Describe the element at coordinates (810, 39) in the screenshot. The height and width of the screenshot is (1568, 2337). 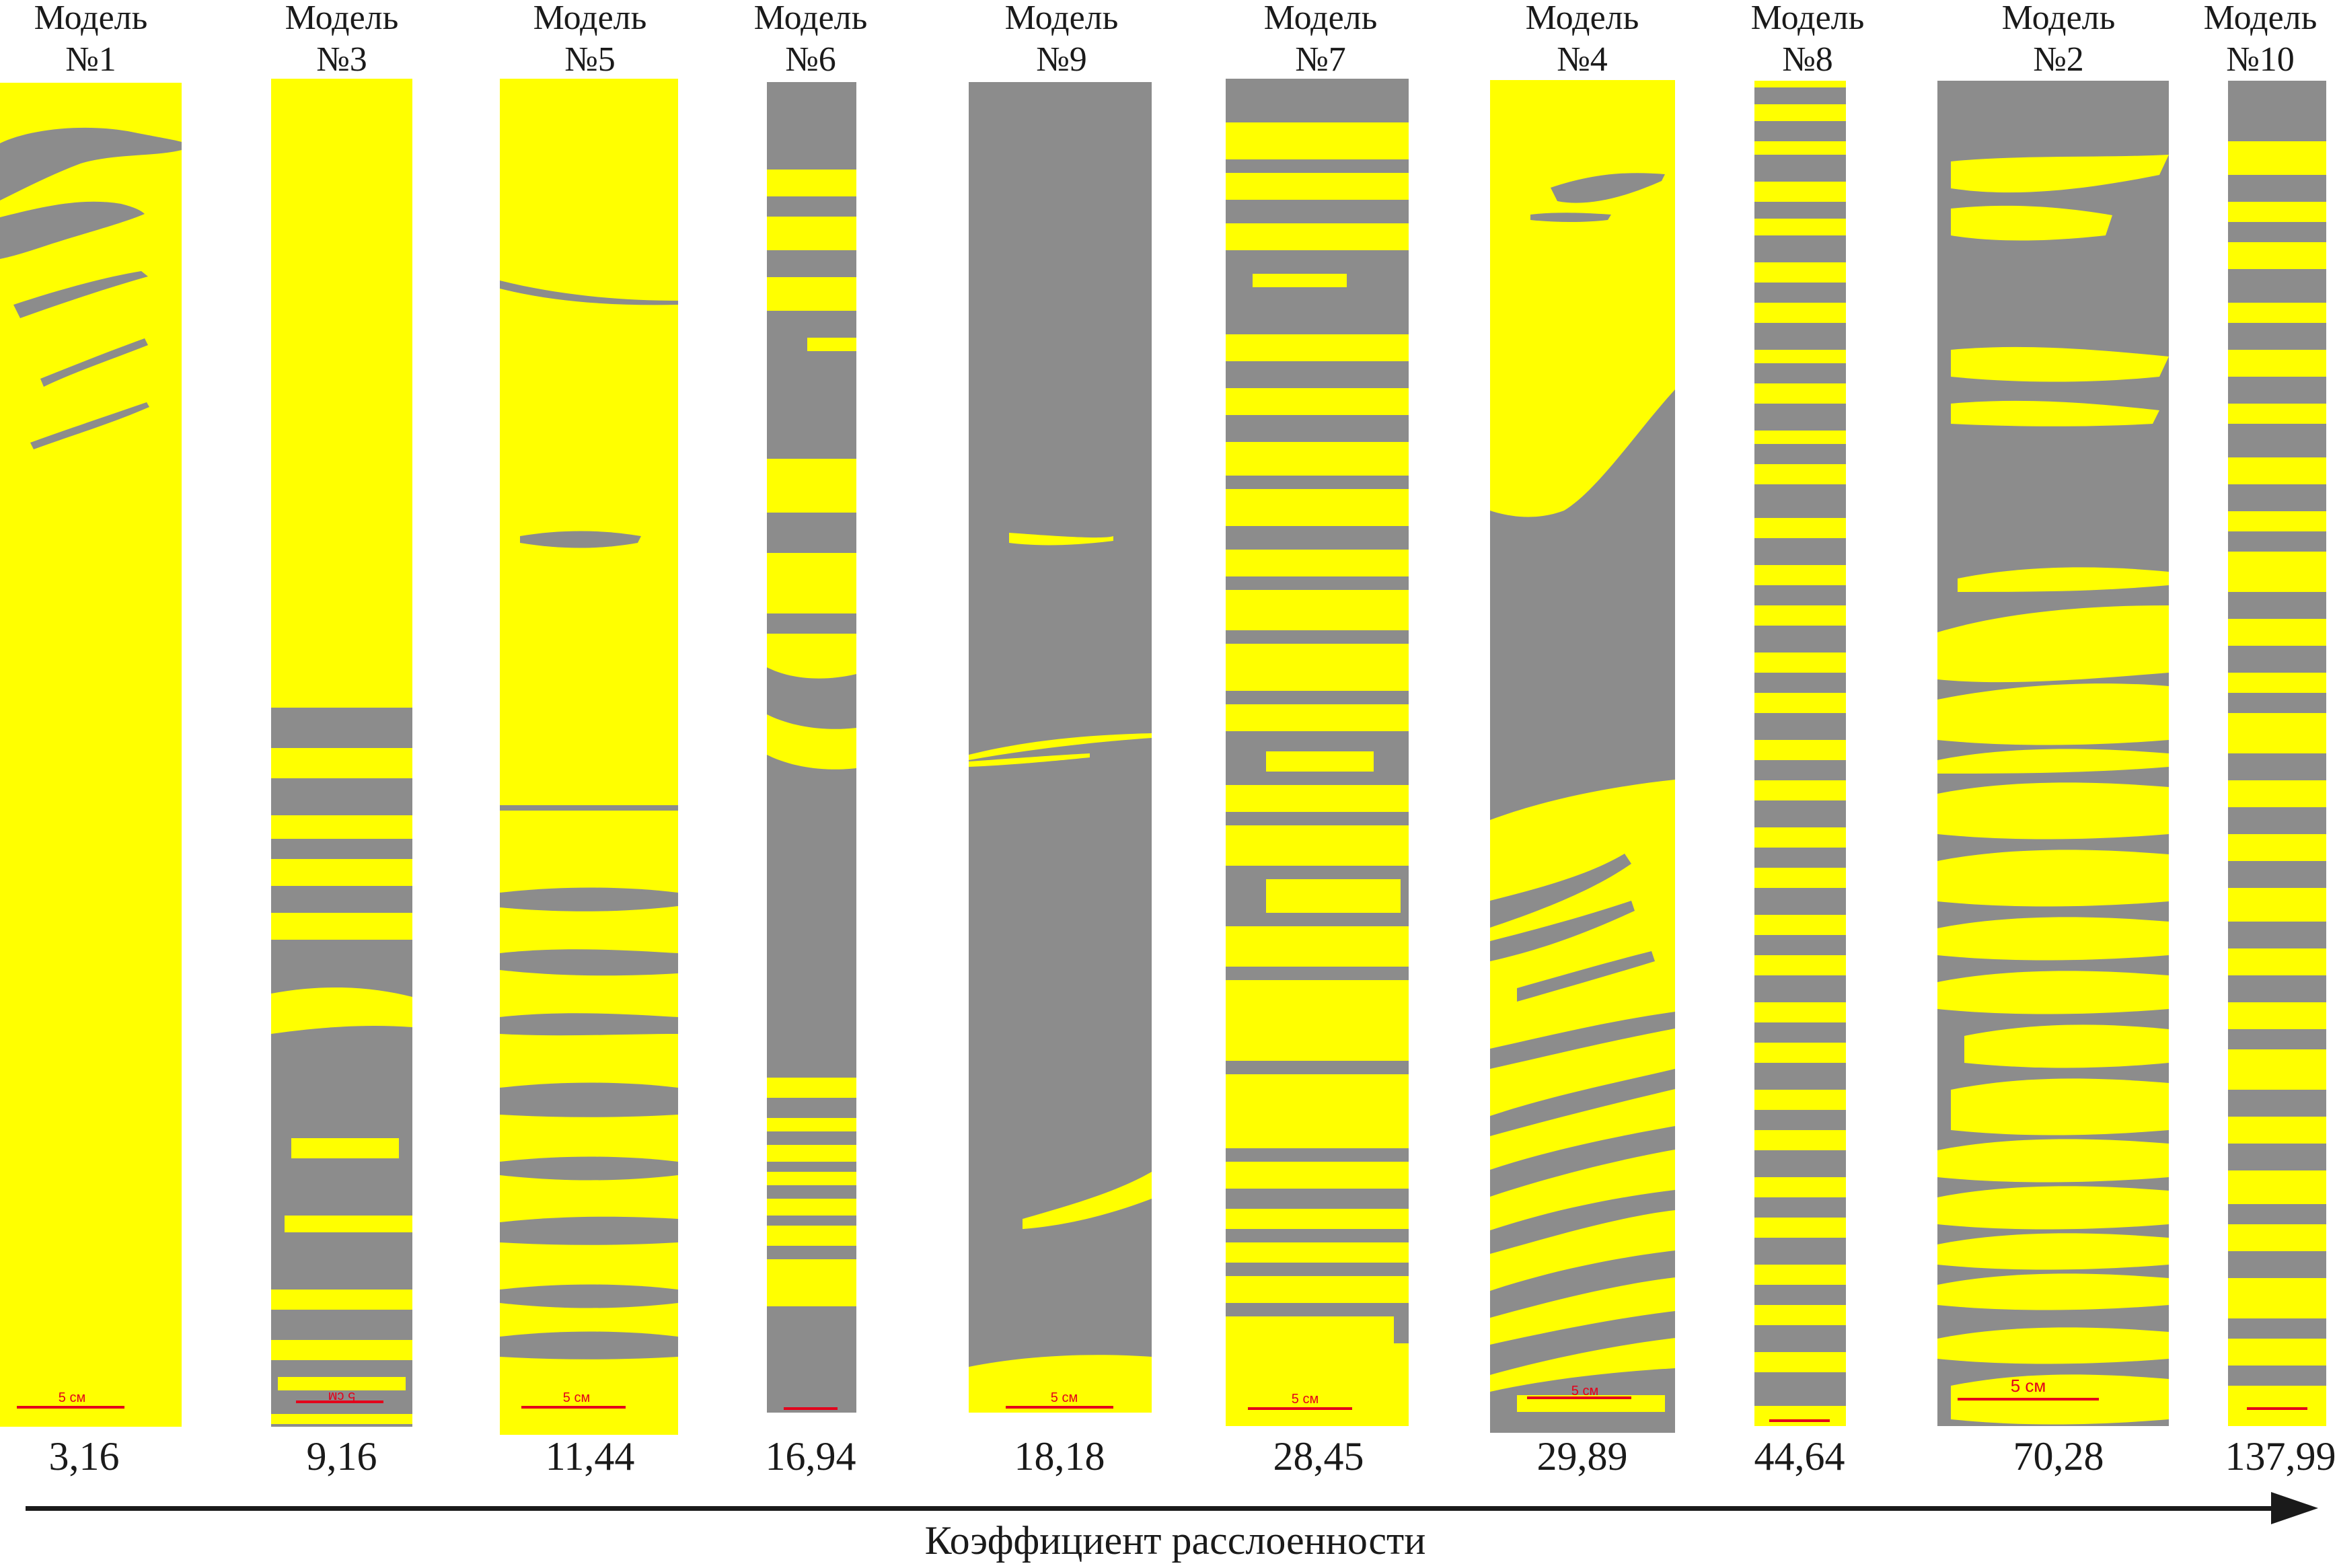
I see `model-title: Модель №6` at that location.